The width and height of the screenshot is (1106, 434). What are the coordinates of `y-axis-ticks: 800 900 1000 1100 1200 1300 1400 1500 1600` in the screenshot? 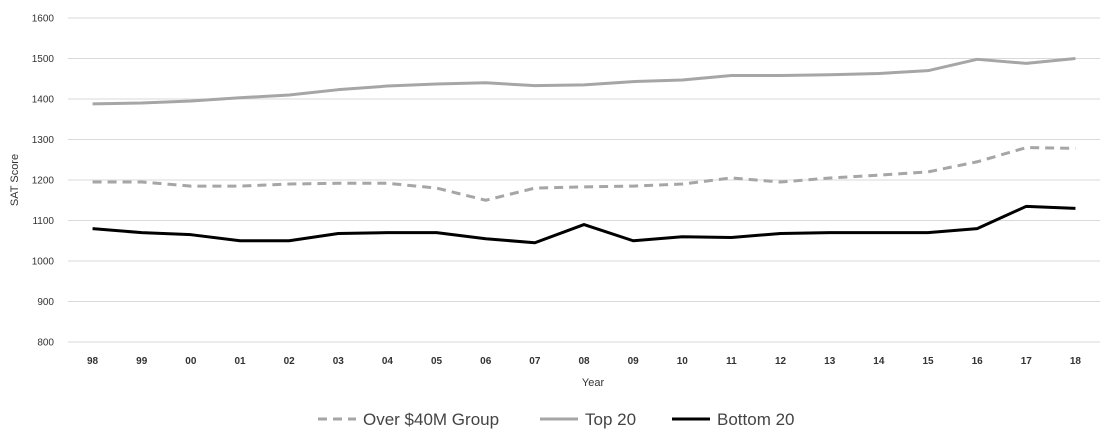 It's located at (43, 181).